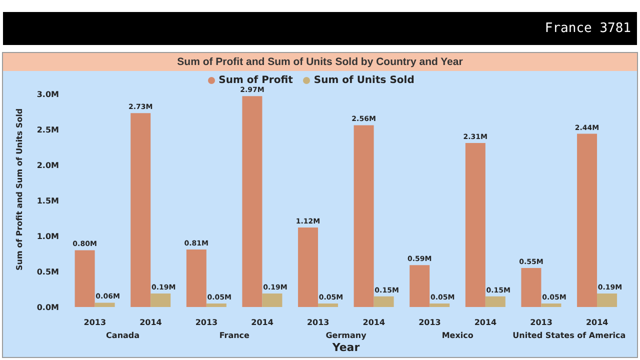 Image resolution: width=640 pixels, height=360 pixels. Describe the element at coordinates (347, 335) in the screenshot. I see `text: Germany` at that location.